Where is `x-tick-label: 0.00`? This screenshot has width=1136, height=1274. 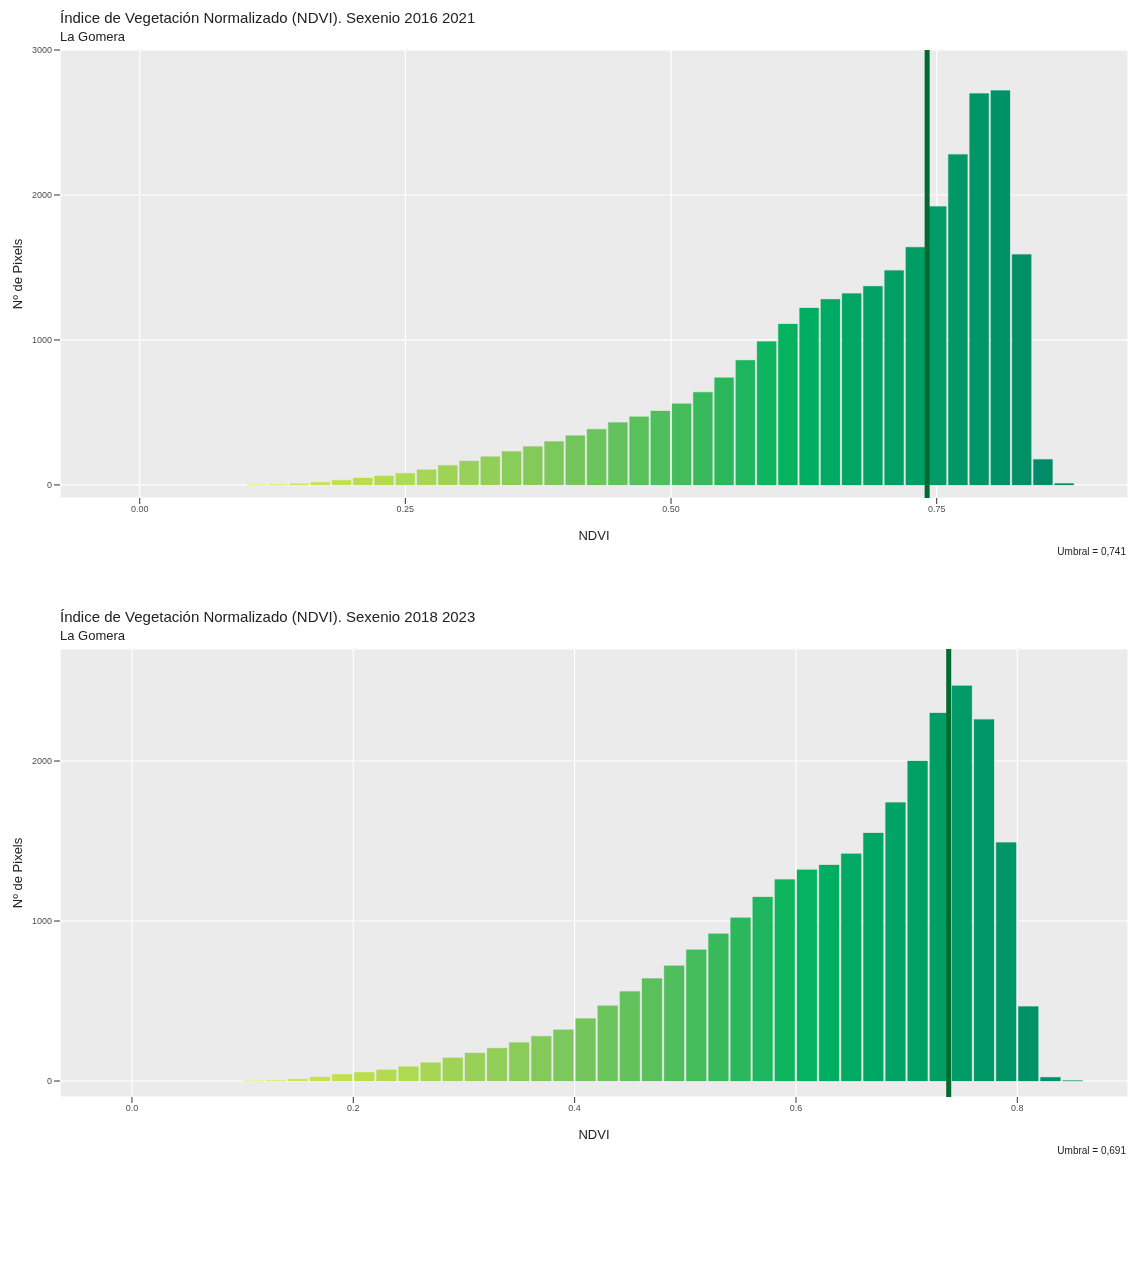
x-tick-label: 0.00 is located at coordinates (139, 509).